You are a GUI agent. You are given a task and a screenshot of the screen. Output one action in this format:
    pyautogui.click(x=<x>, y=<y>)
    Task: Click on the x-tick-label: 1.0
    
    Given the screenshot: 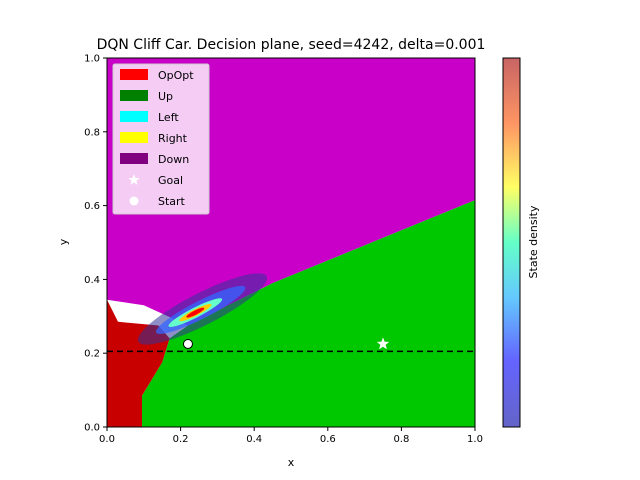 What is the action you would take?
    pyautogui.click(x=475, y=439)
    